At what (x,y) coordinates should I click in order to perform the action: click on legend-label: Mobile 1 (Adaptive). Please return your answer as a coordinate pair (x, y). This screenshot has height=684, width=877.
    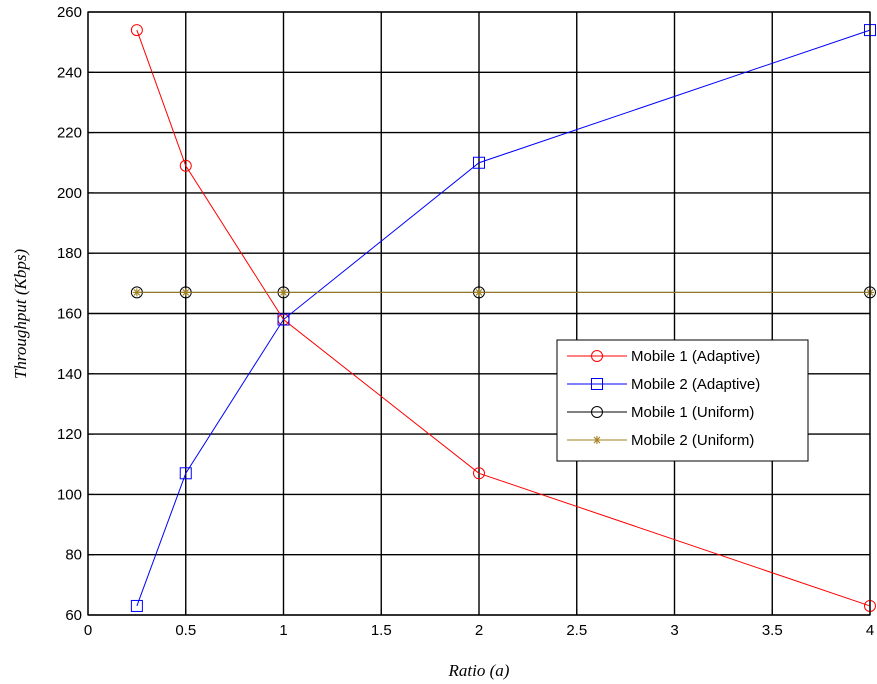
    Looking at the image, I should click on (695, 356).